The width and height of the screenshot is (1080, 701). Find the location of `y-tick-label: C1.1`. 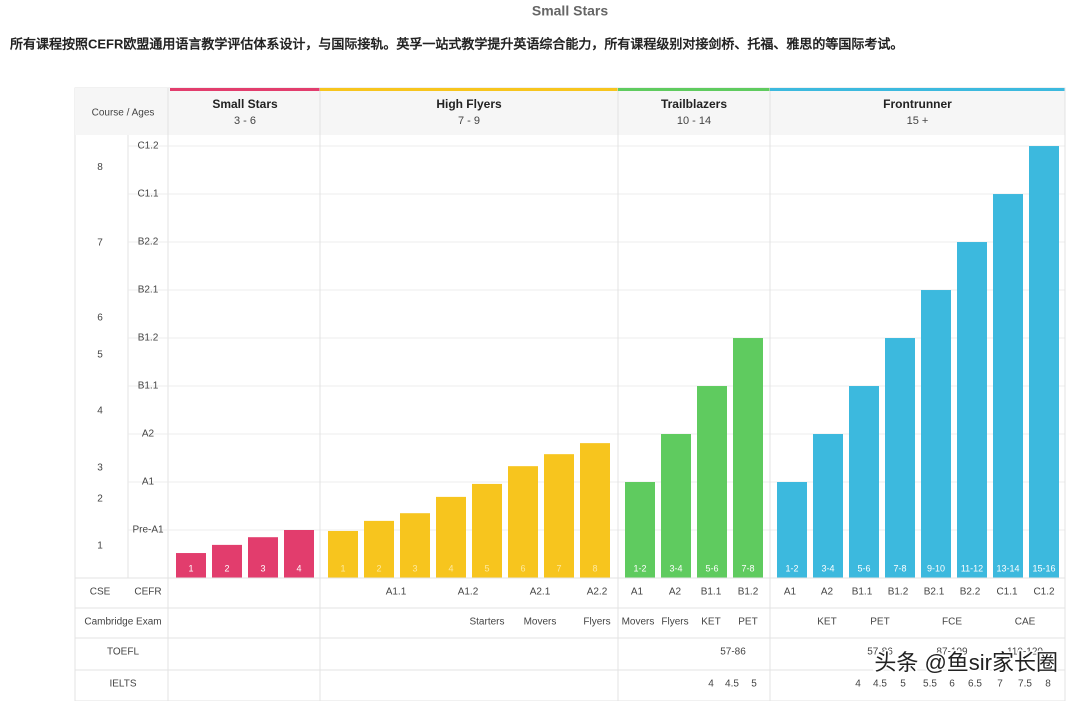

y-tick-label: C1.1 is located at coordinates (148, 194).